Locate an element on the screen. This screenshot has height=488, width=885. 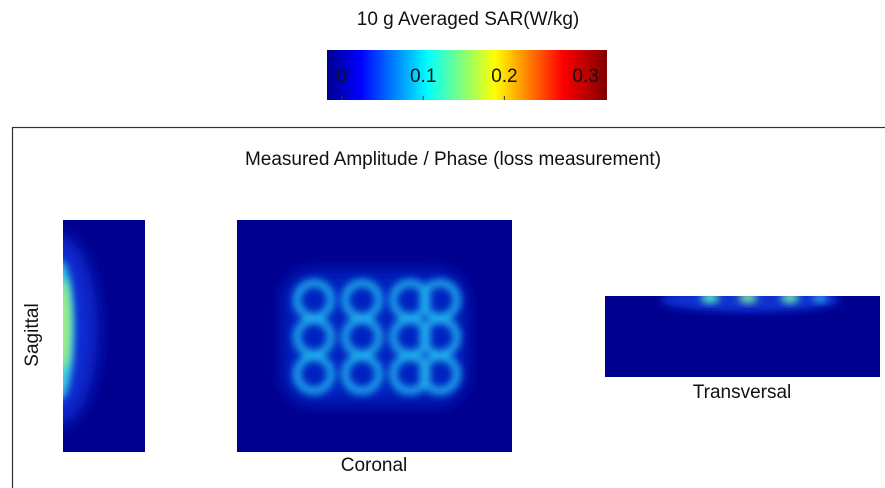
colorbar-tick-label: 0.1 is located at coordinates (423, 76).